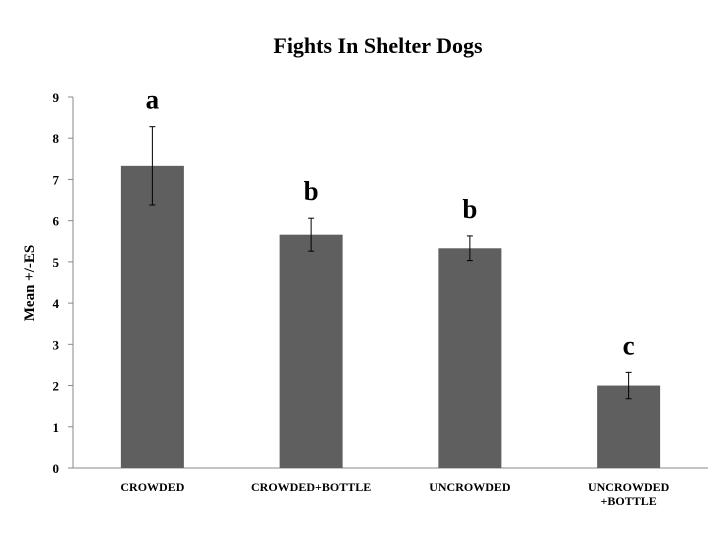 The height and width of the screenshot is (540, 720). Describe the element at coordinates (56, 221) in the screenshot. I see `y-tick-label: 6` at that location.